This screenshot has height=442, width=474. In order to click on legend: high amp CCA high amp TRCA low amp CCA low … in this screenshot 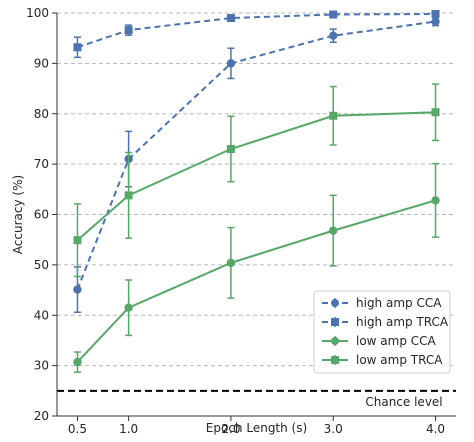, I will do `click(382, 332)`.